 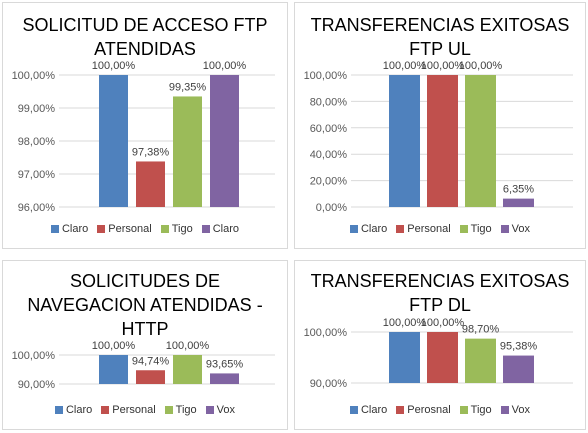 I want to click on chart-plot: 90,00%100,00%100,00%100,00%98,70%95,38%, so click(x=438, y=353).